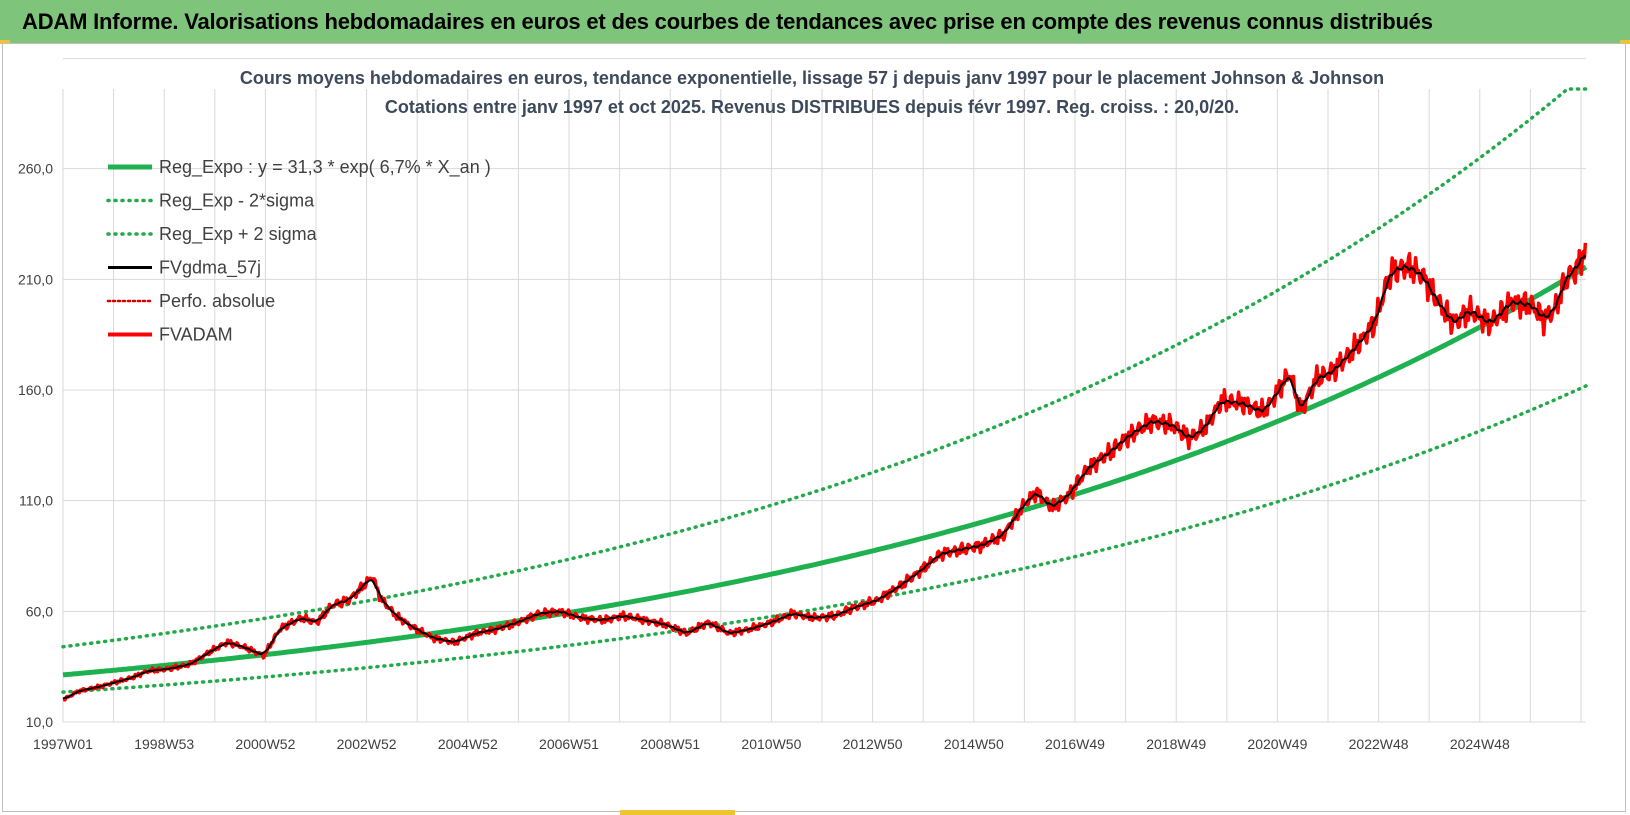 The width and height of the screenshot is (1630, 815). Describe the element at coordinates (63, 744) in the screenshot. I see `x-tick-label: 1997W01` at that location.